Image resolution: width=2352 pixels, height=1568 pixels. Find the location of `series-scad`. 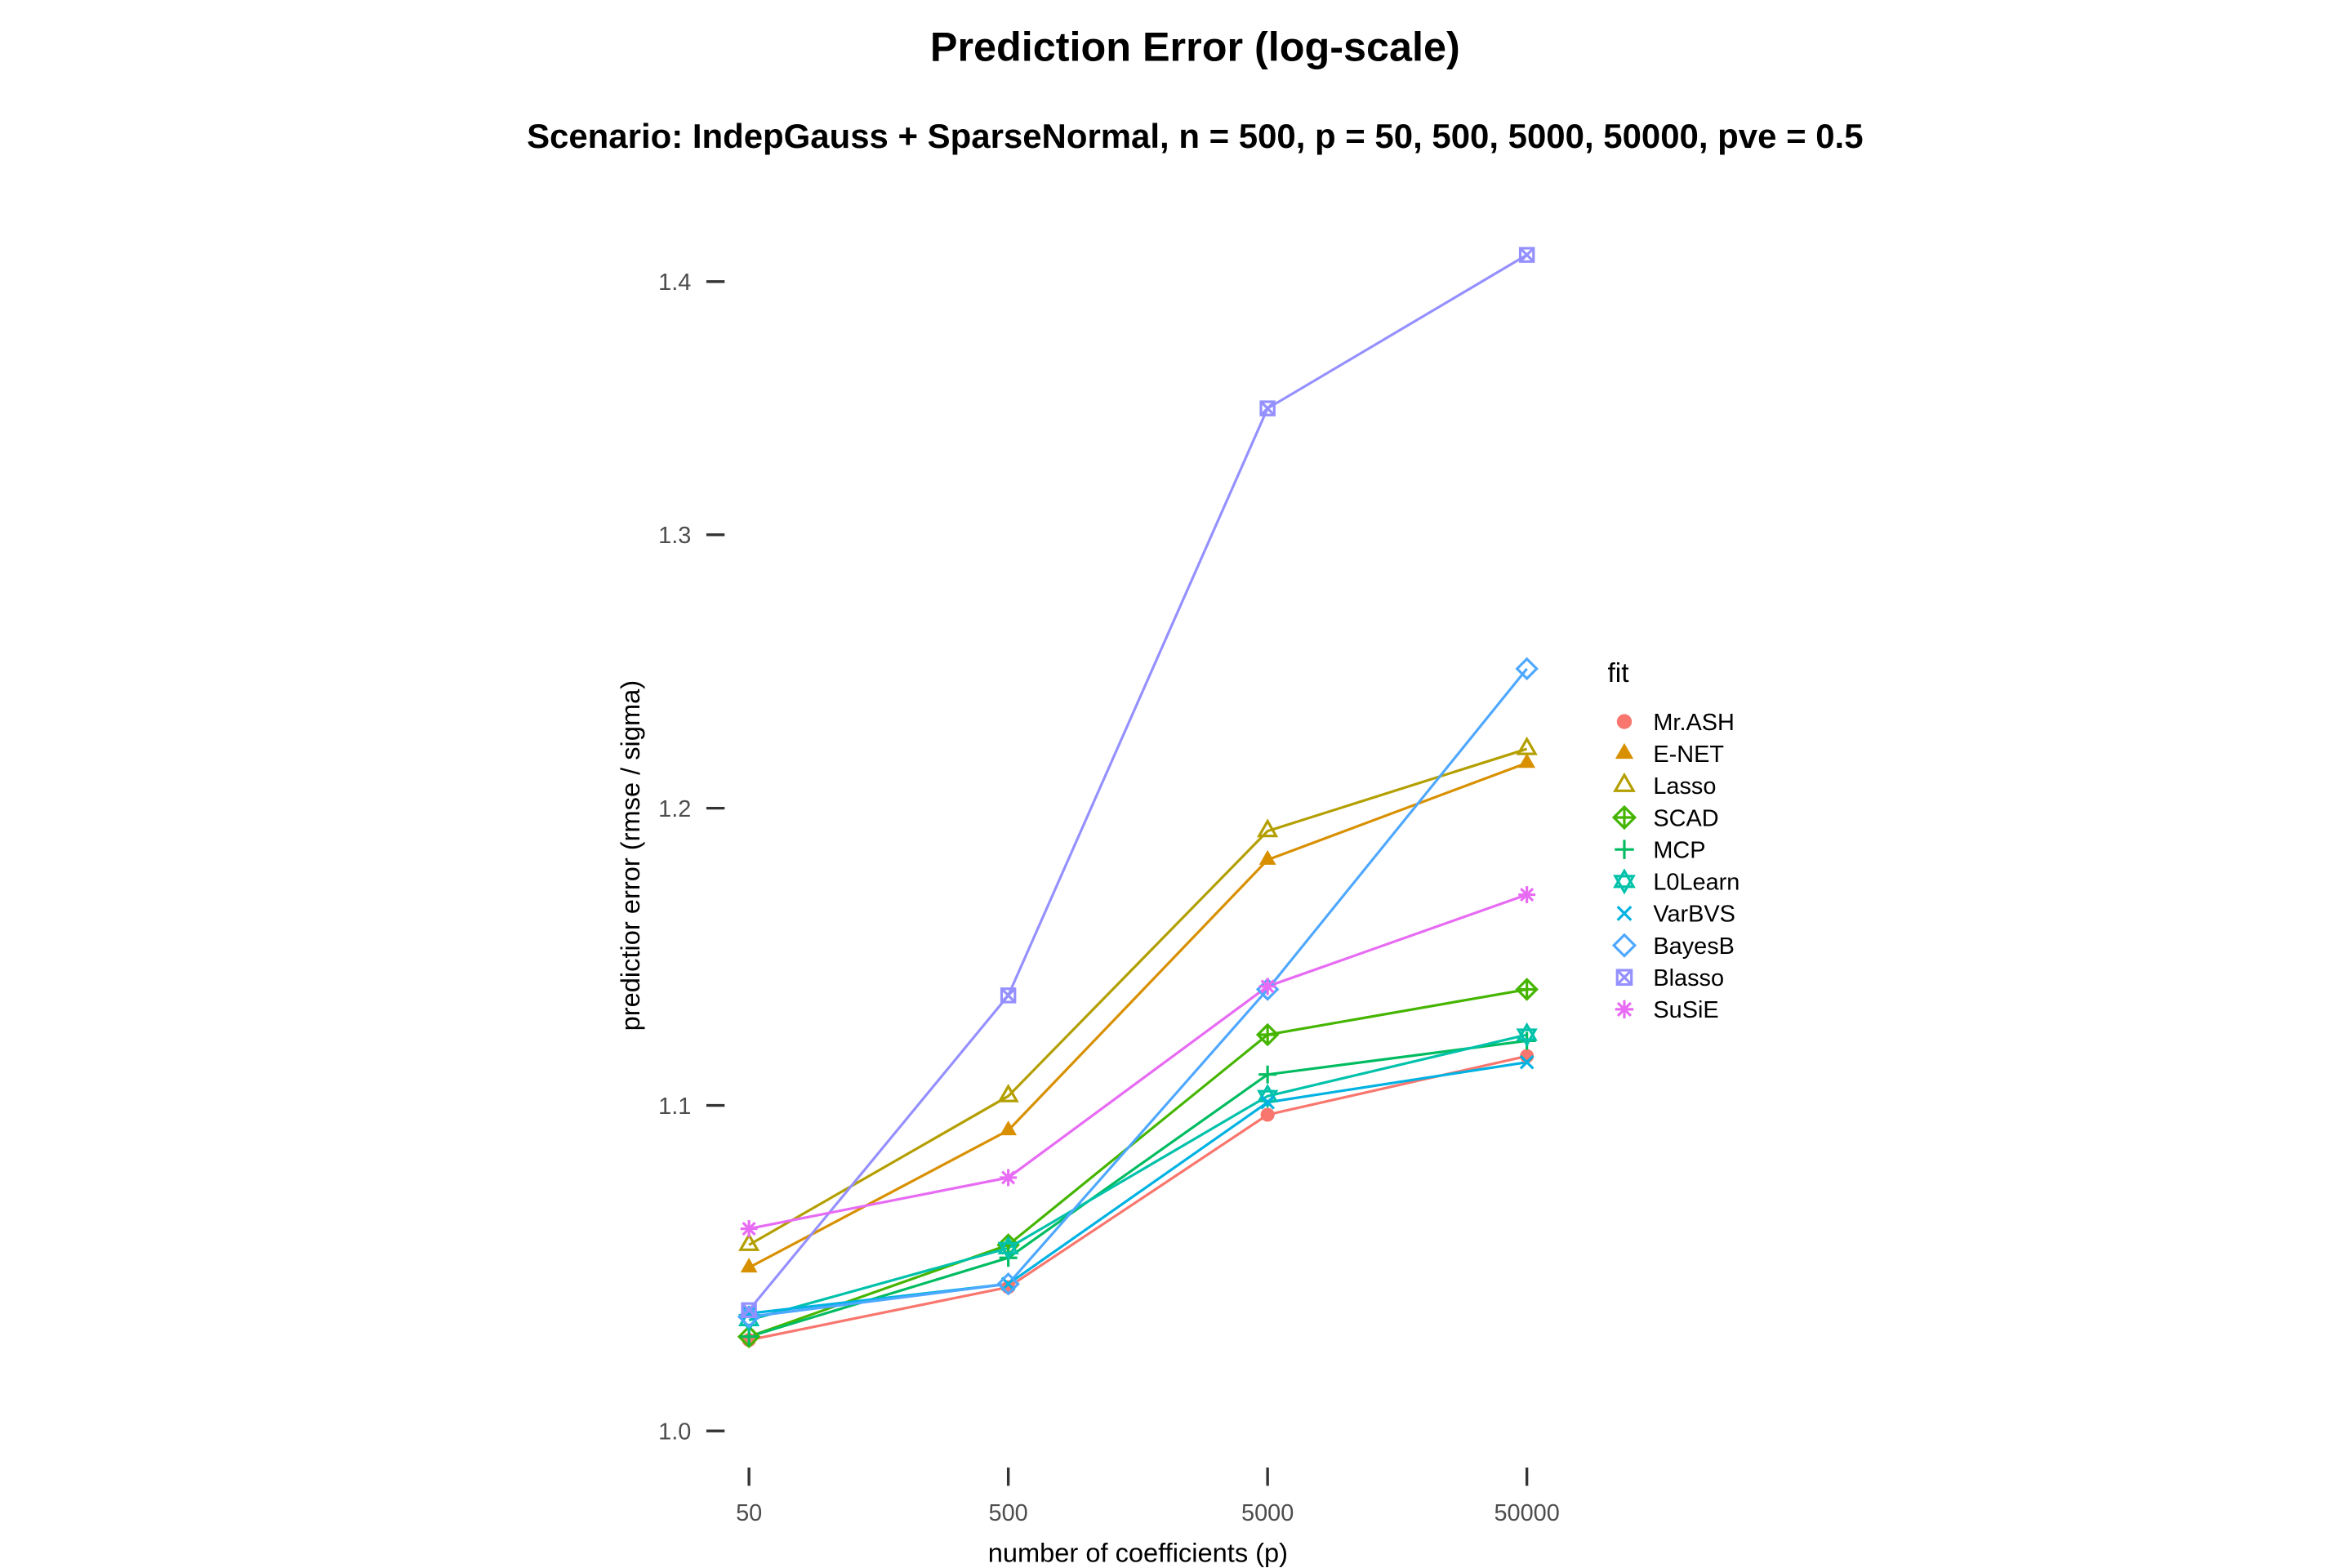

series-scad is located at coordinates (1137, 1163).